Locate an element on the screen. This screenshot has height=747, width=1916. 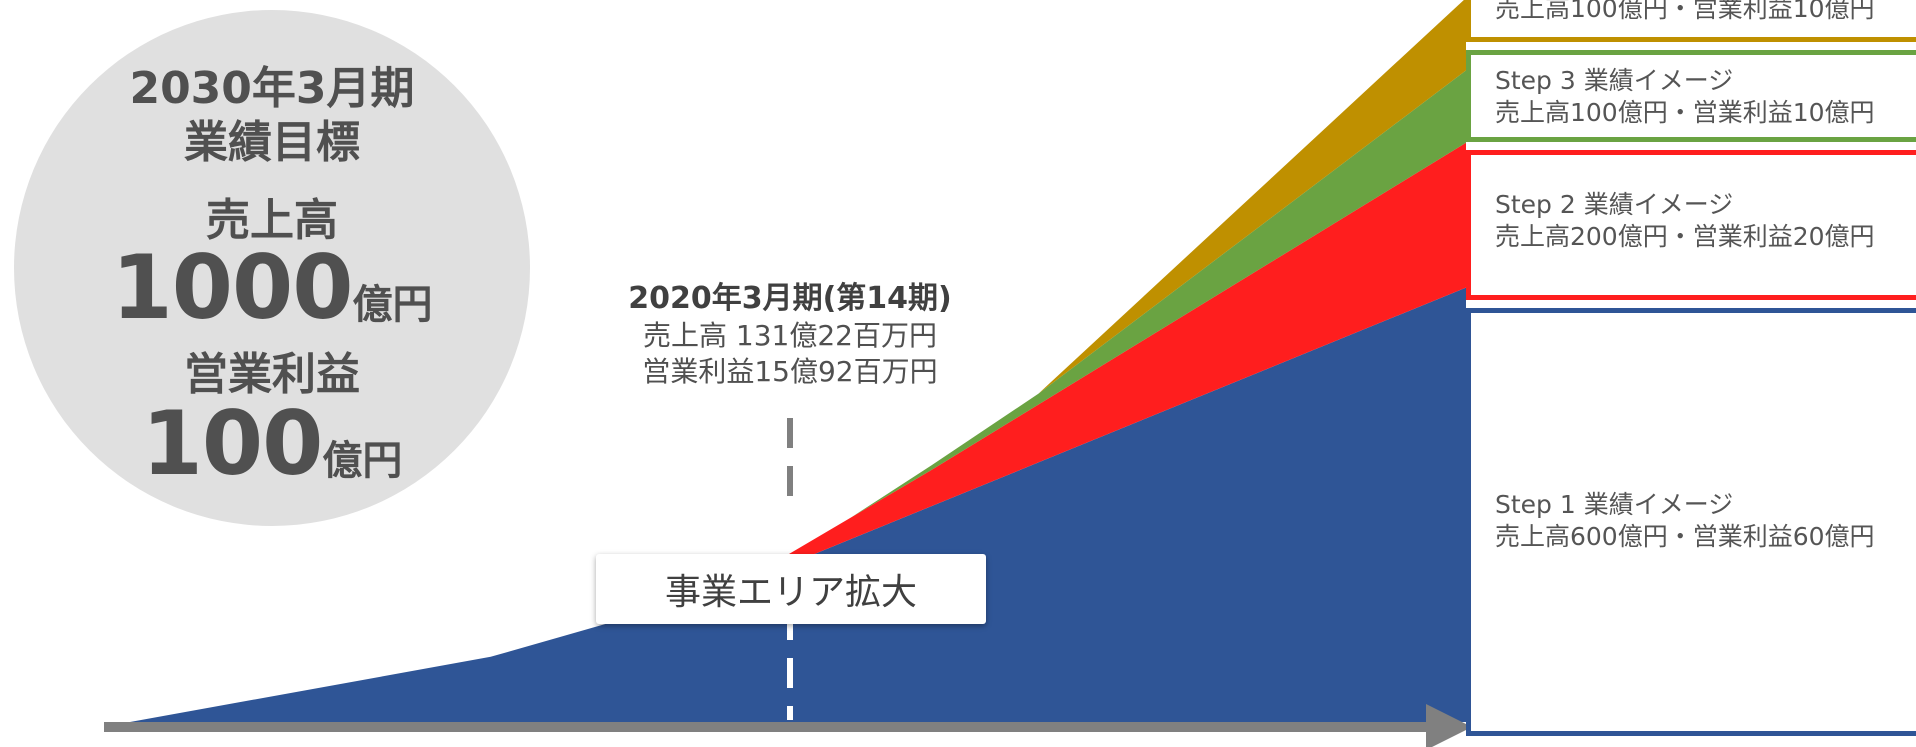
step4-sales-profit: 売上高100億円・営業利益10億円 is located at coordinates (1685, 11).